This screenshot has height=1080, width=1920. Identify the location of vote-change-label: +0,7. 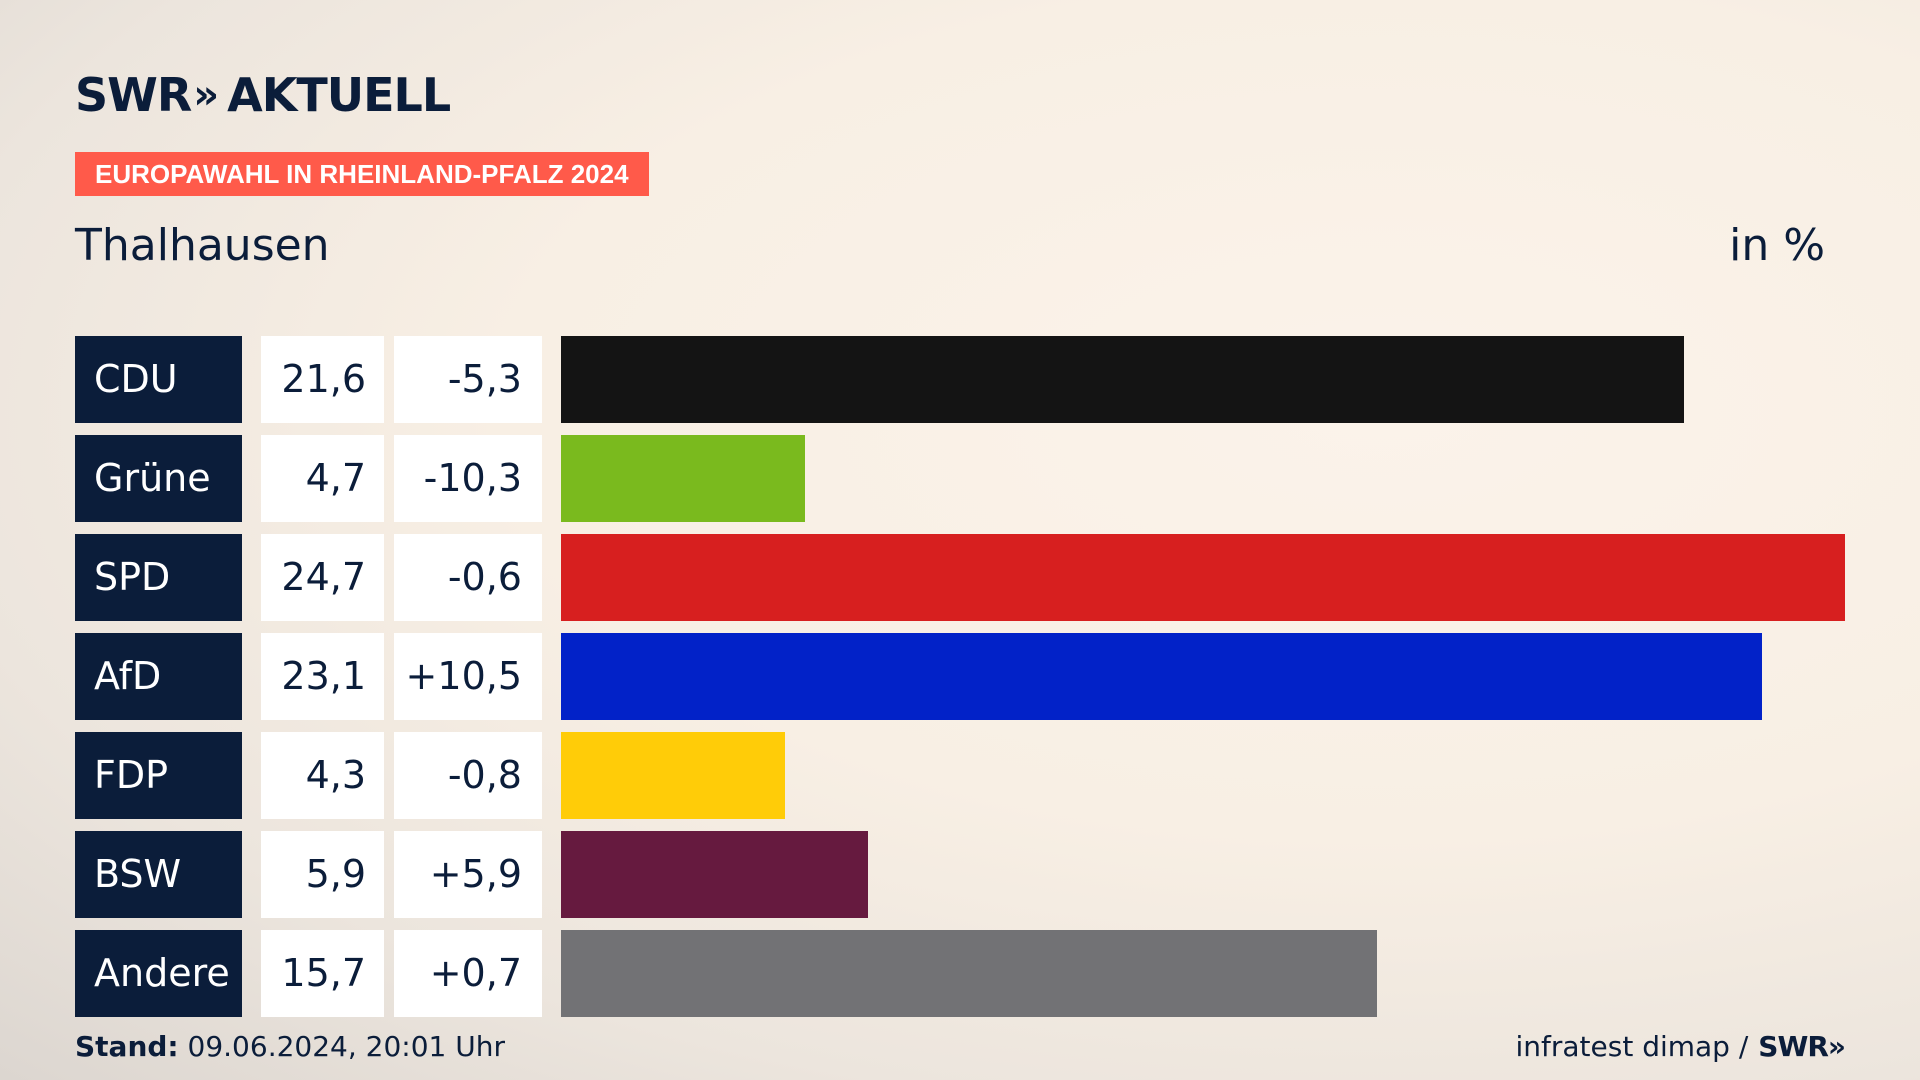
(468, 973).